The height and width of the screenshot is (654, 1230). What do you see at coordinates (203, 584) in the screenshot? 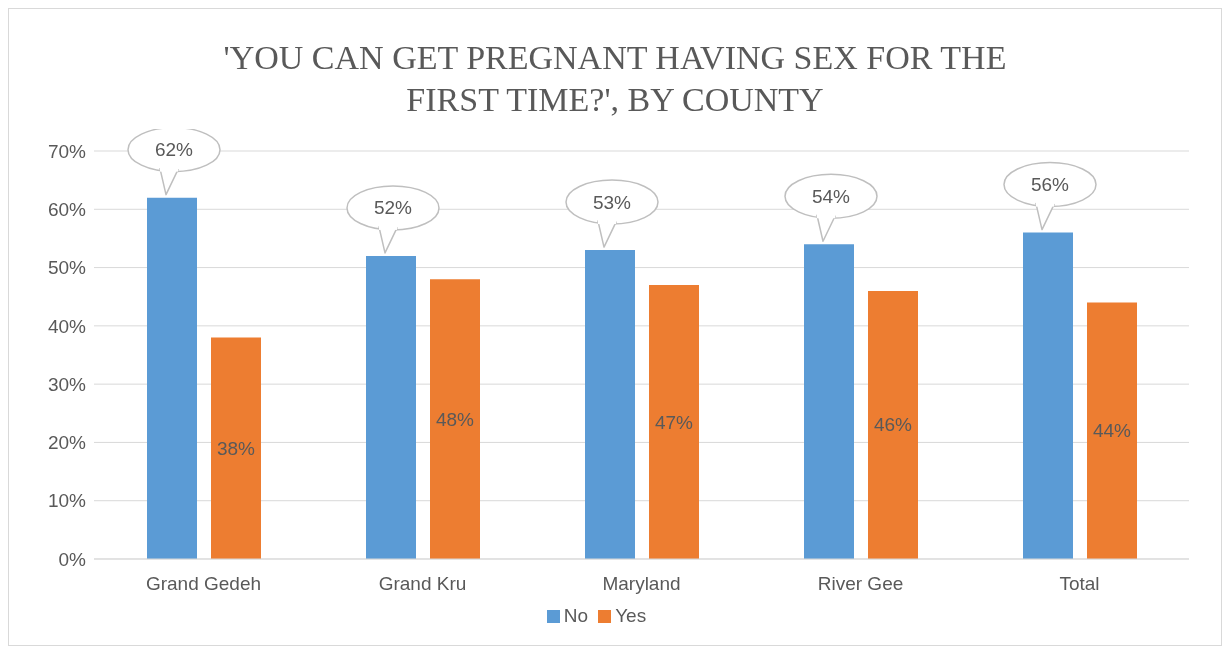
I see `x-tick-label: Grand Gedeh` at bounding box center [203, 584].